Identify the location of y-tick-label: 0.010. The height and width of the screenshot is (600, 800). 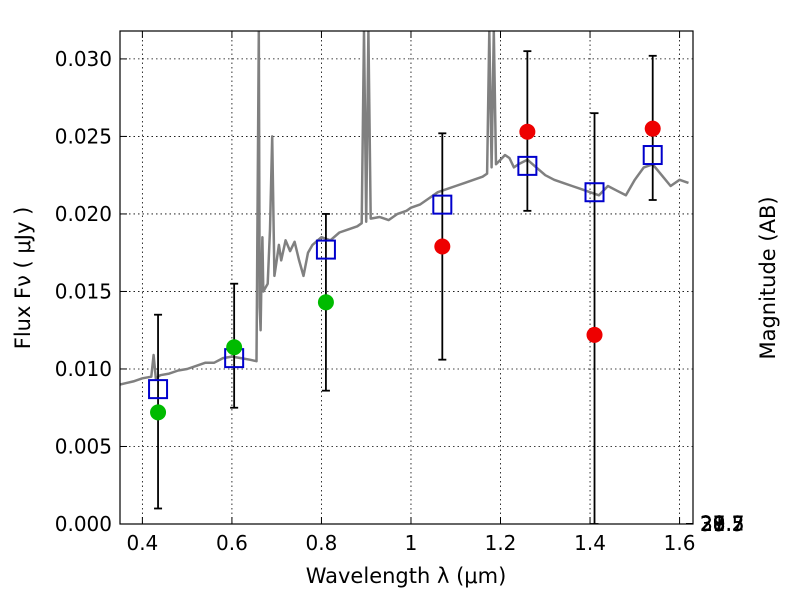
(83, 369).